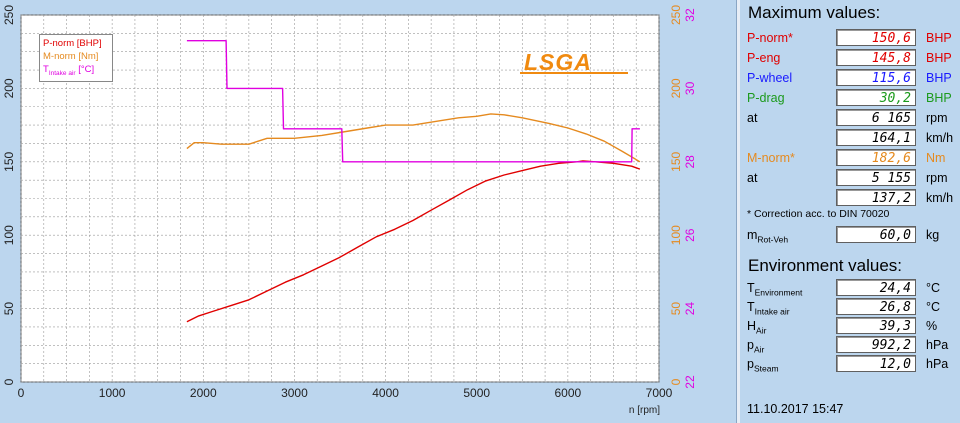 The height and width of the screenshot is (423, 960). Describe the element at coordinates (9, 381) in the screenshot. I see `y-left-tick-label: 0` at that location.